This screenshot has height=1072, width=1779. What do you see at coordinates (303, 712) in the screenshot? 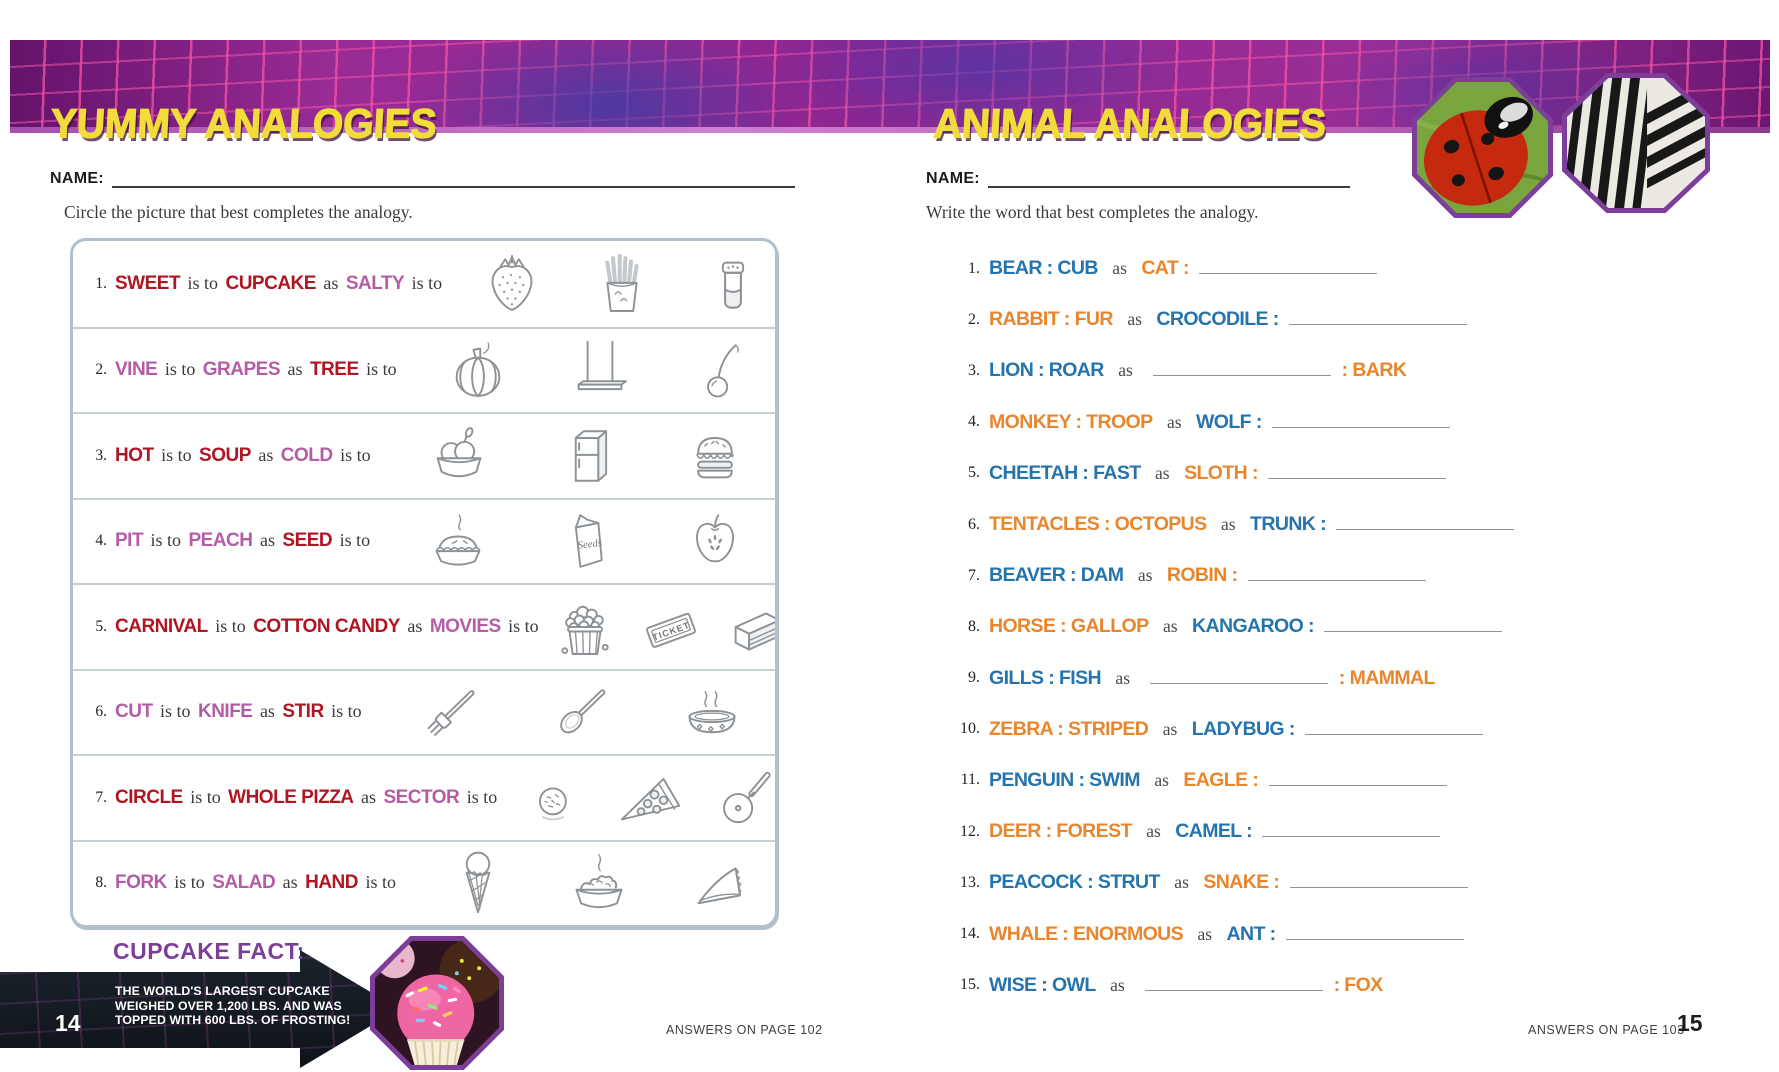
I see `analogy-word: STIR` at bounding box center [303, 712].